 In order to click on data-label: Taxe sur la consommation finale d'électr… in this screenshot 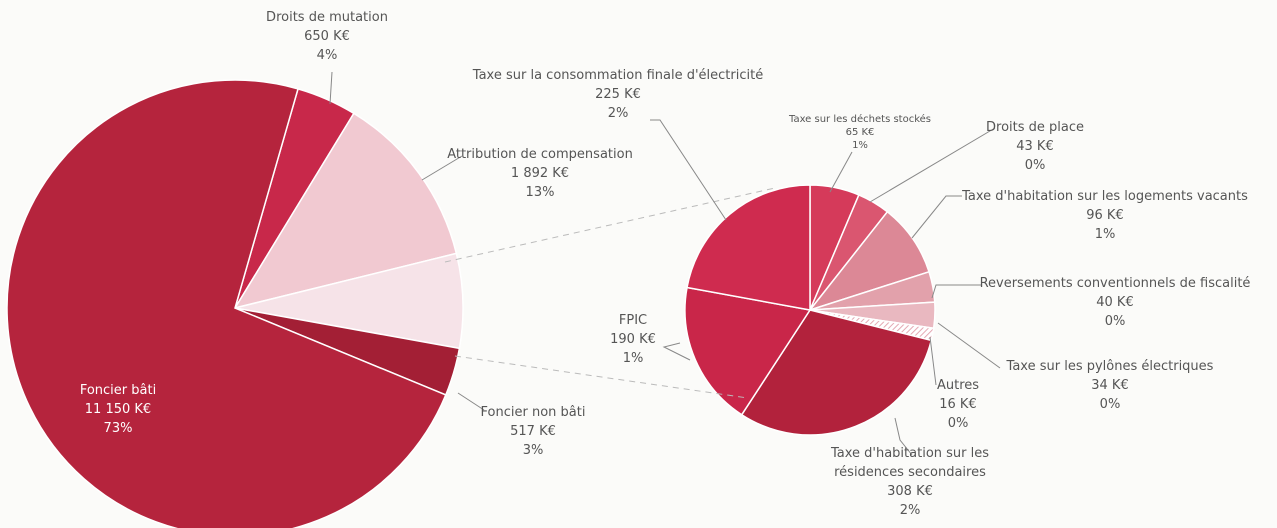, I will do `click(618, 94)`.